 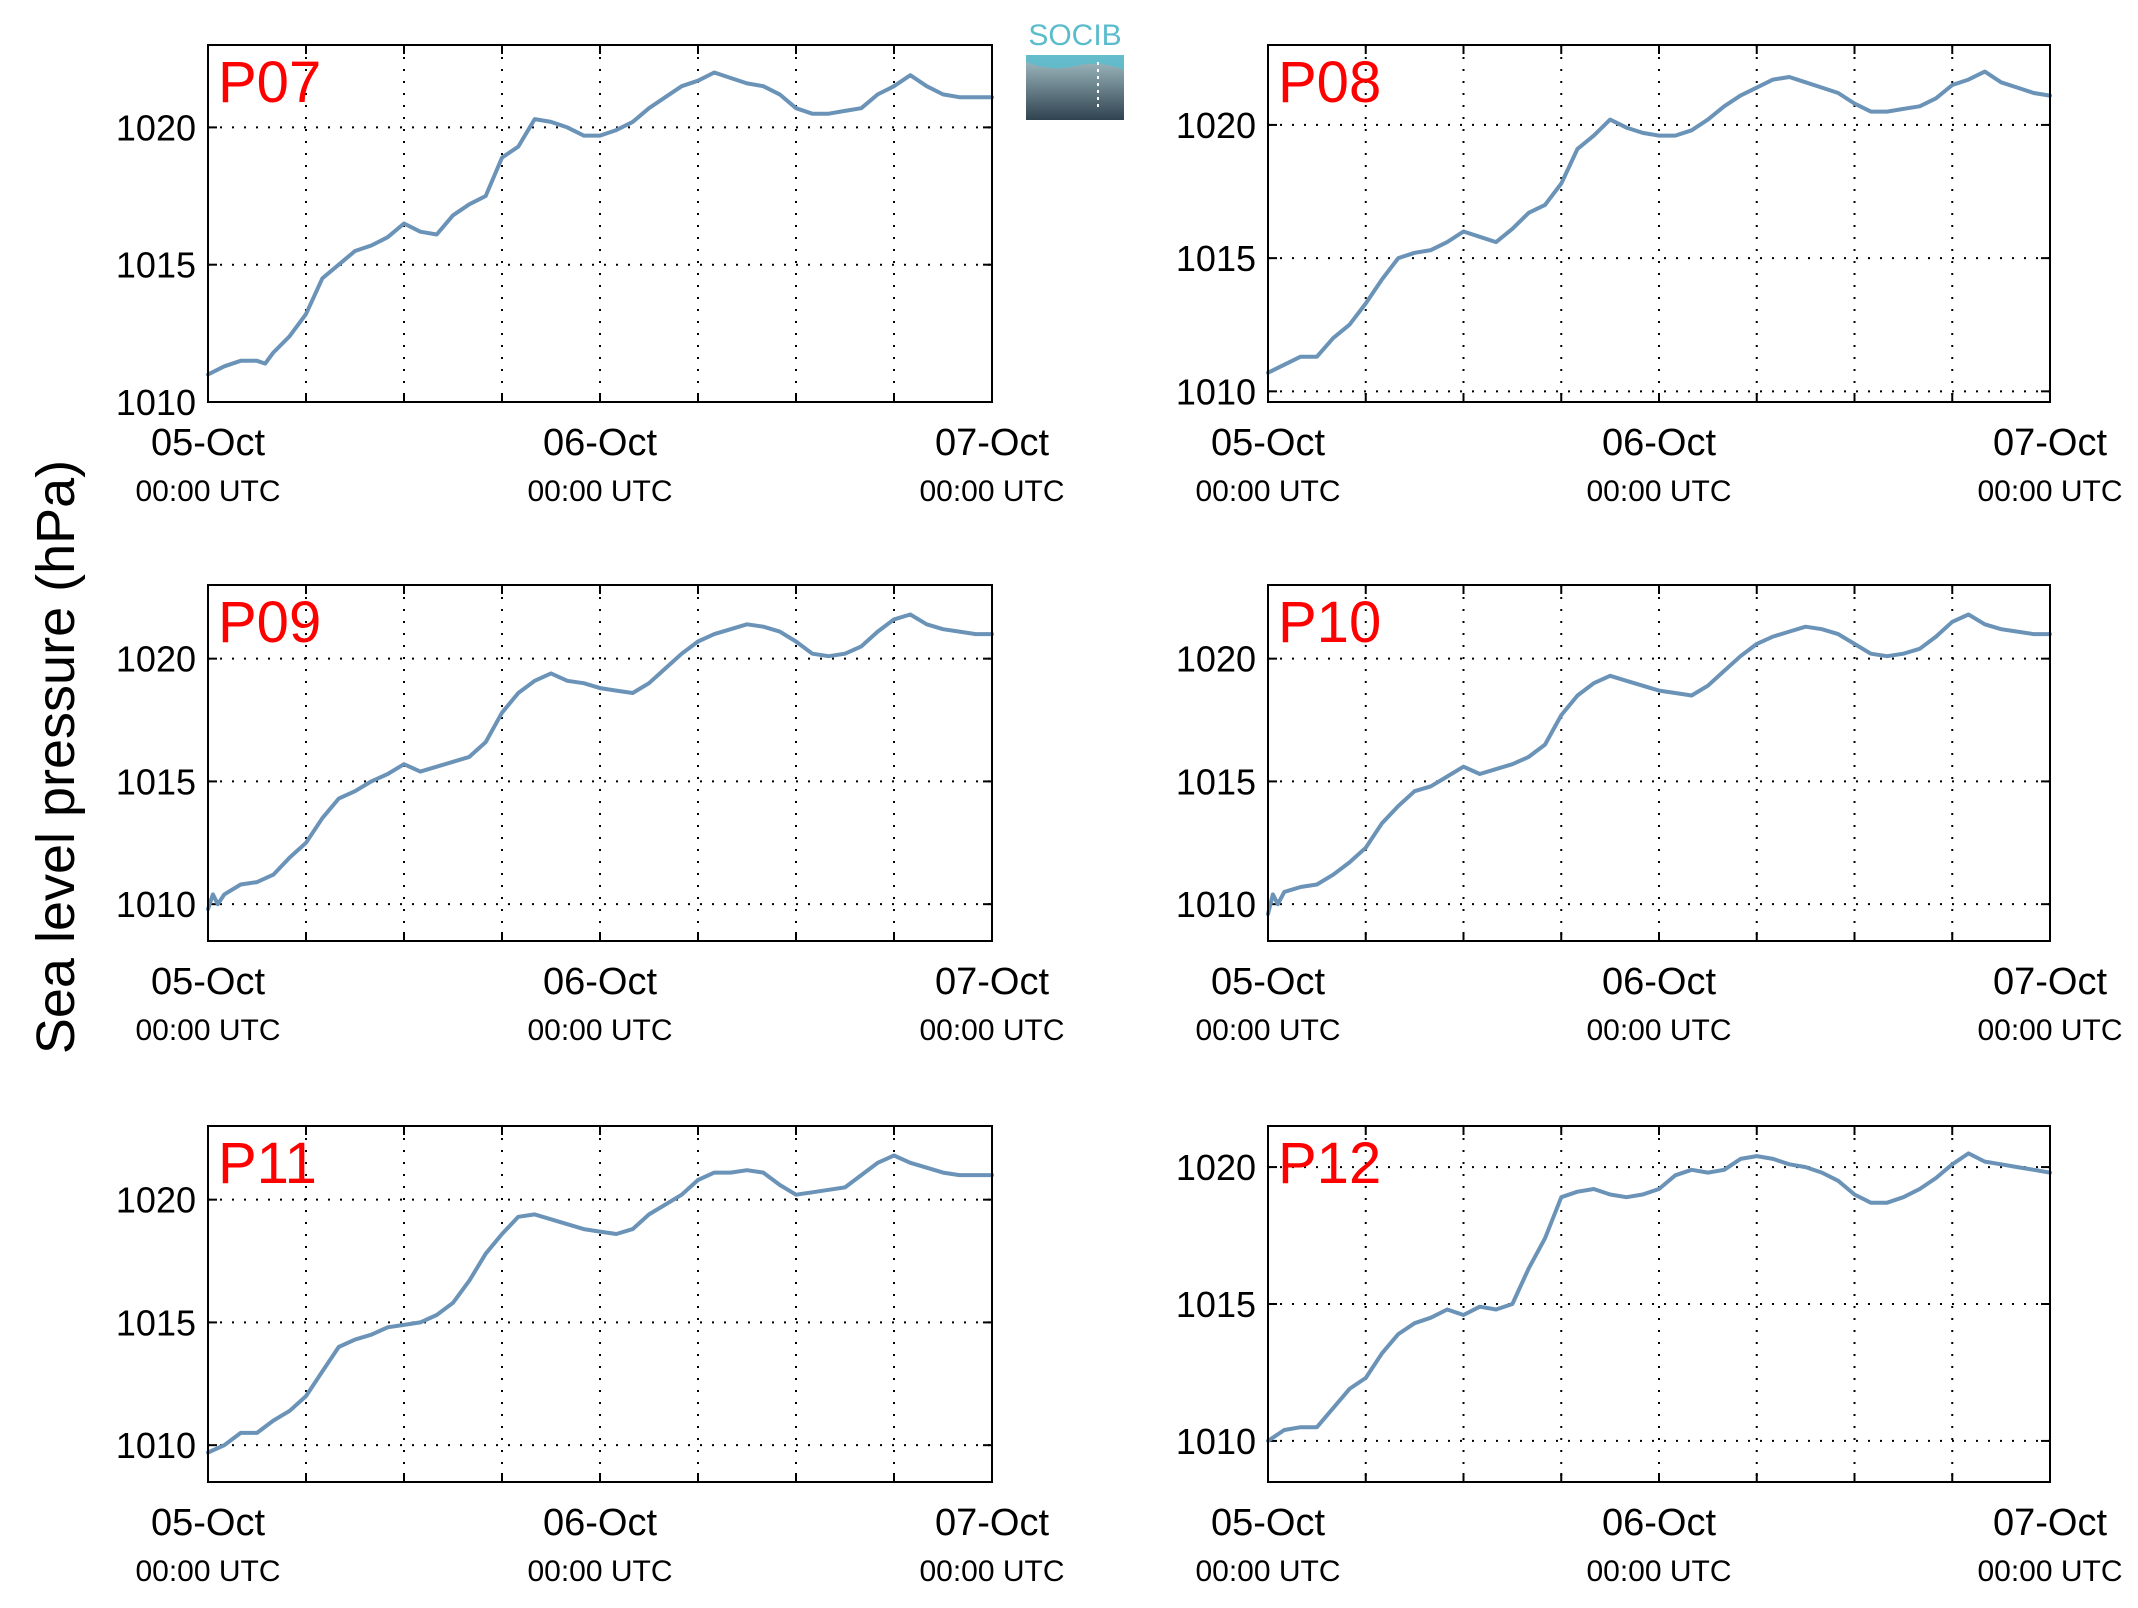 I want to click on panel-label: P09, so click(x=269, y=622).